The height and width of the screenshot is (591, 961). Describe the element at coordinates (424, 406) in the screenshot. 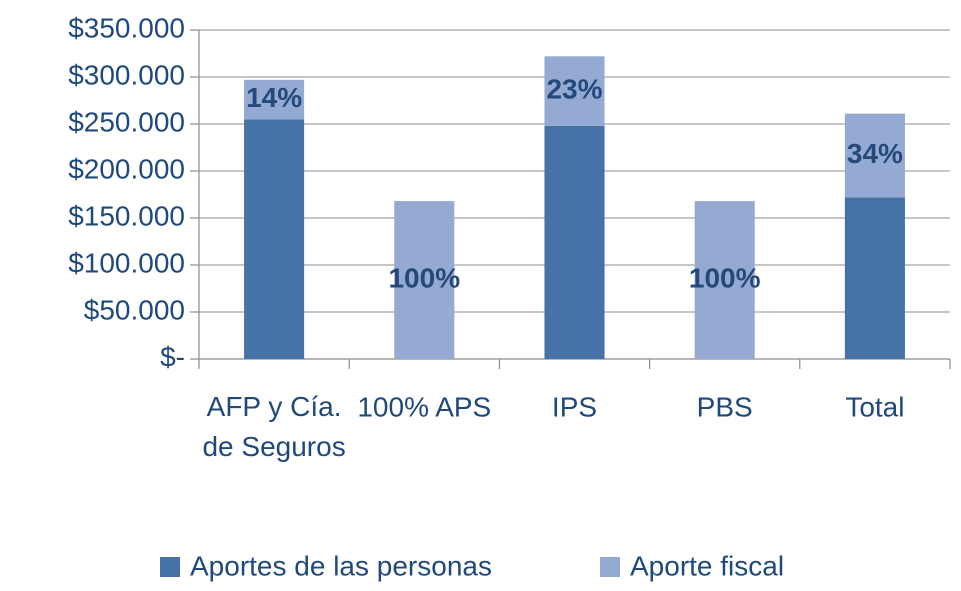

I see `x-tick-label: 100% APS` at that location.